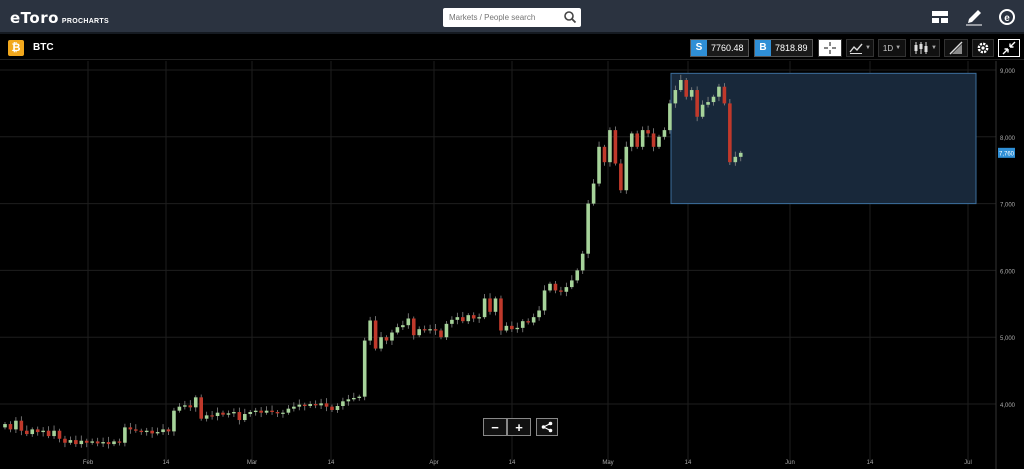 This screenshot has width=1024, height=469. What do you see at coordinates (547, 427) in the screenshot?
I see `share-button` at bounding box center [547, 427].